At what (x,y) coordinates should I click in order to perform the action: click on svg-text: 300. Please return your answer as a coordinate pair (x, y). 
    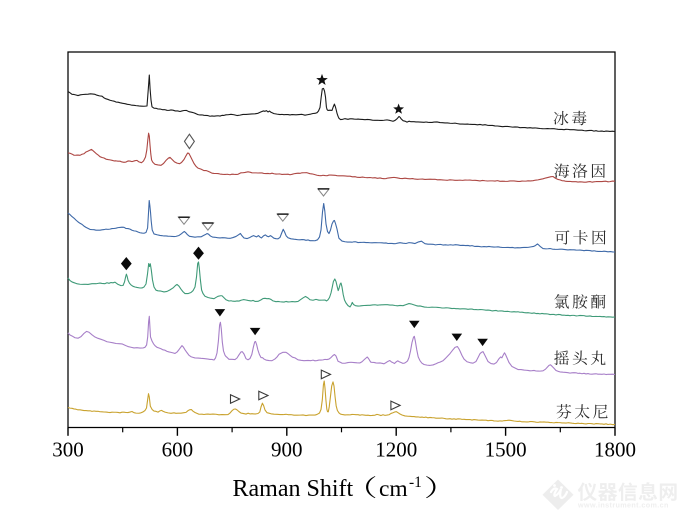
    Looking at the image, I should click on (68, 450).